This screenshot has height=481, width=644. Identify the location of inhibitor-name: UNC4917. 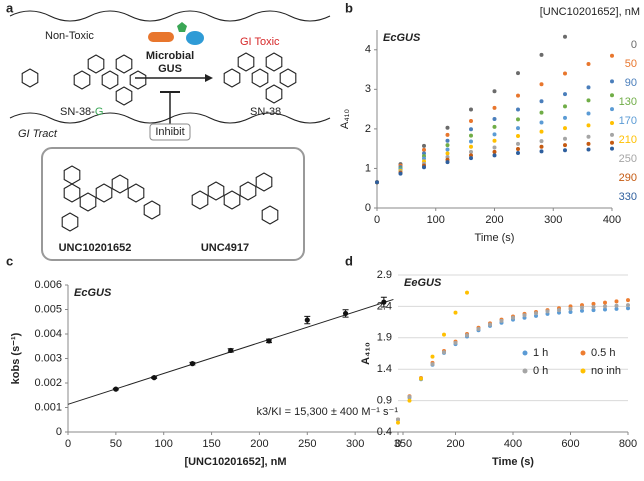
(225, 248).